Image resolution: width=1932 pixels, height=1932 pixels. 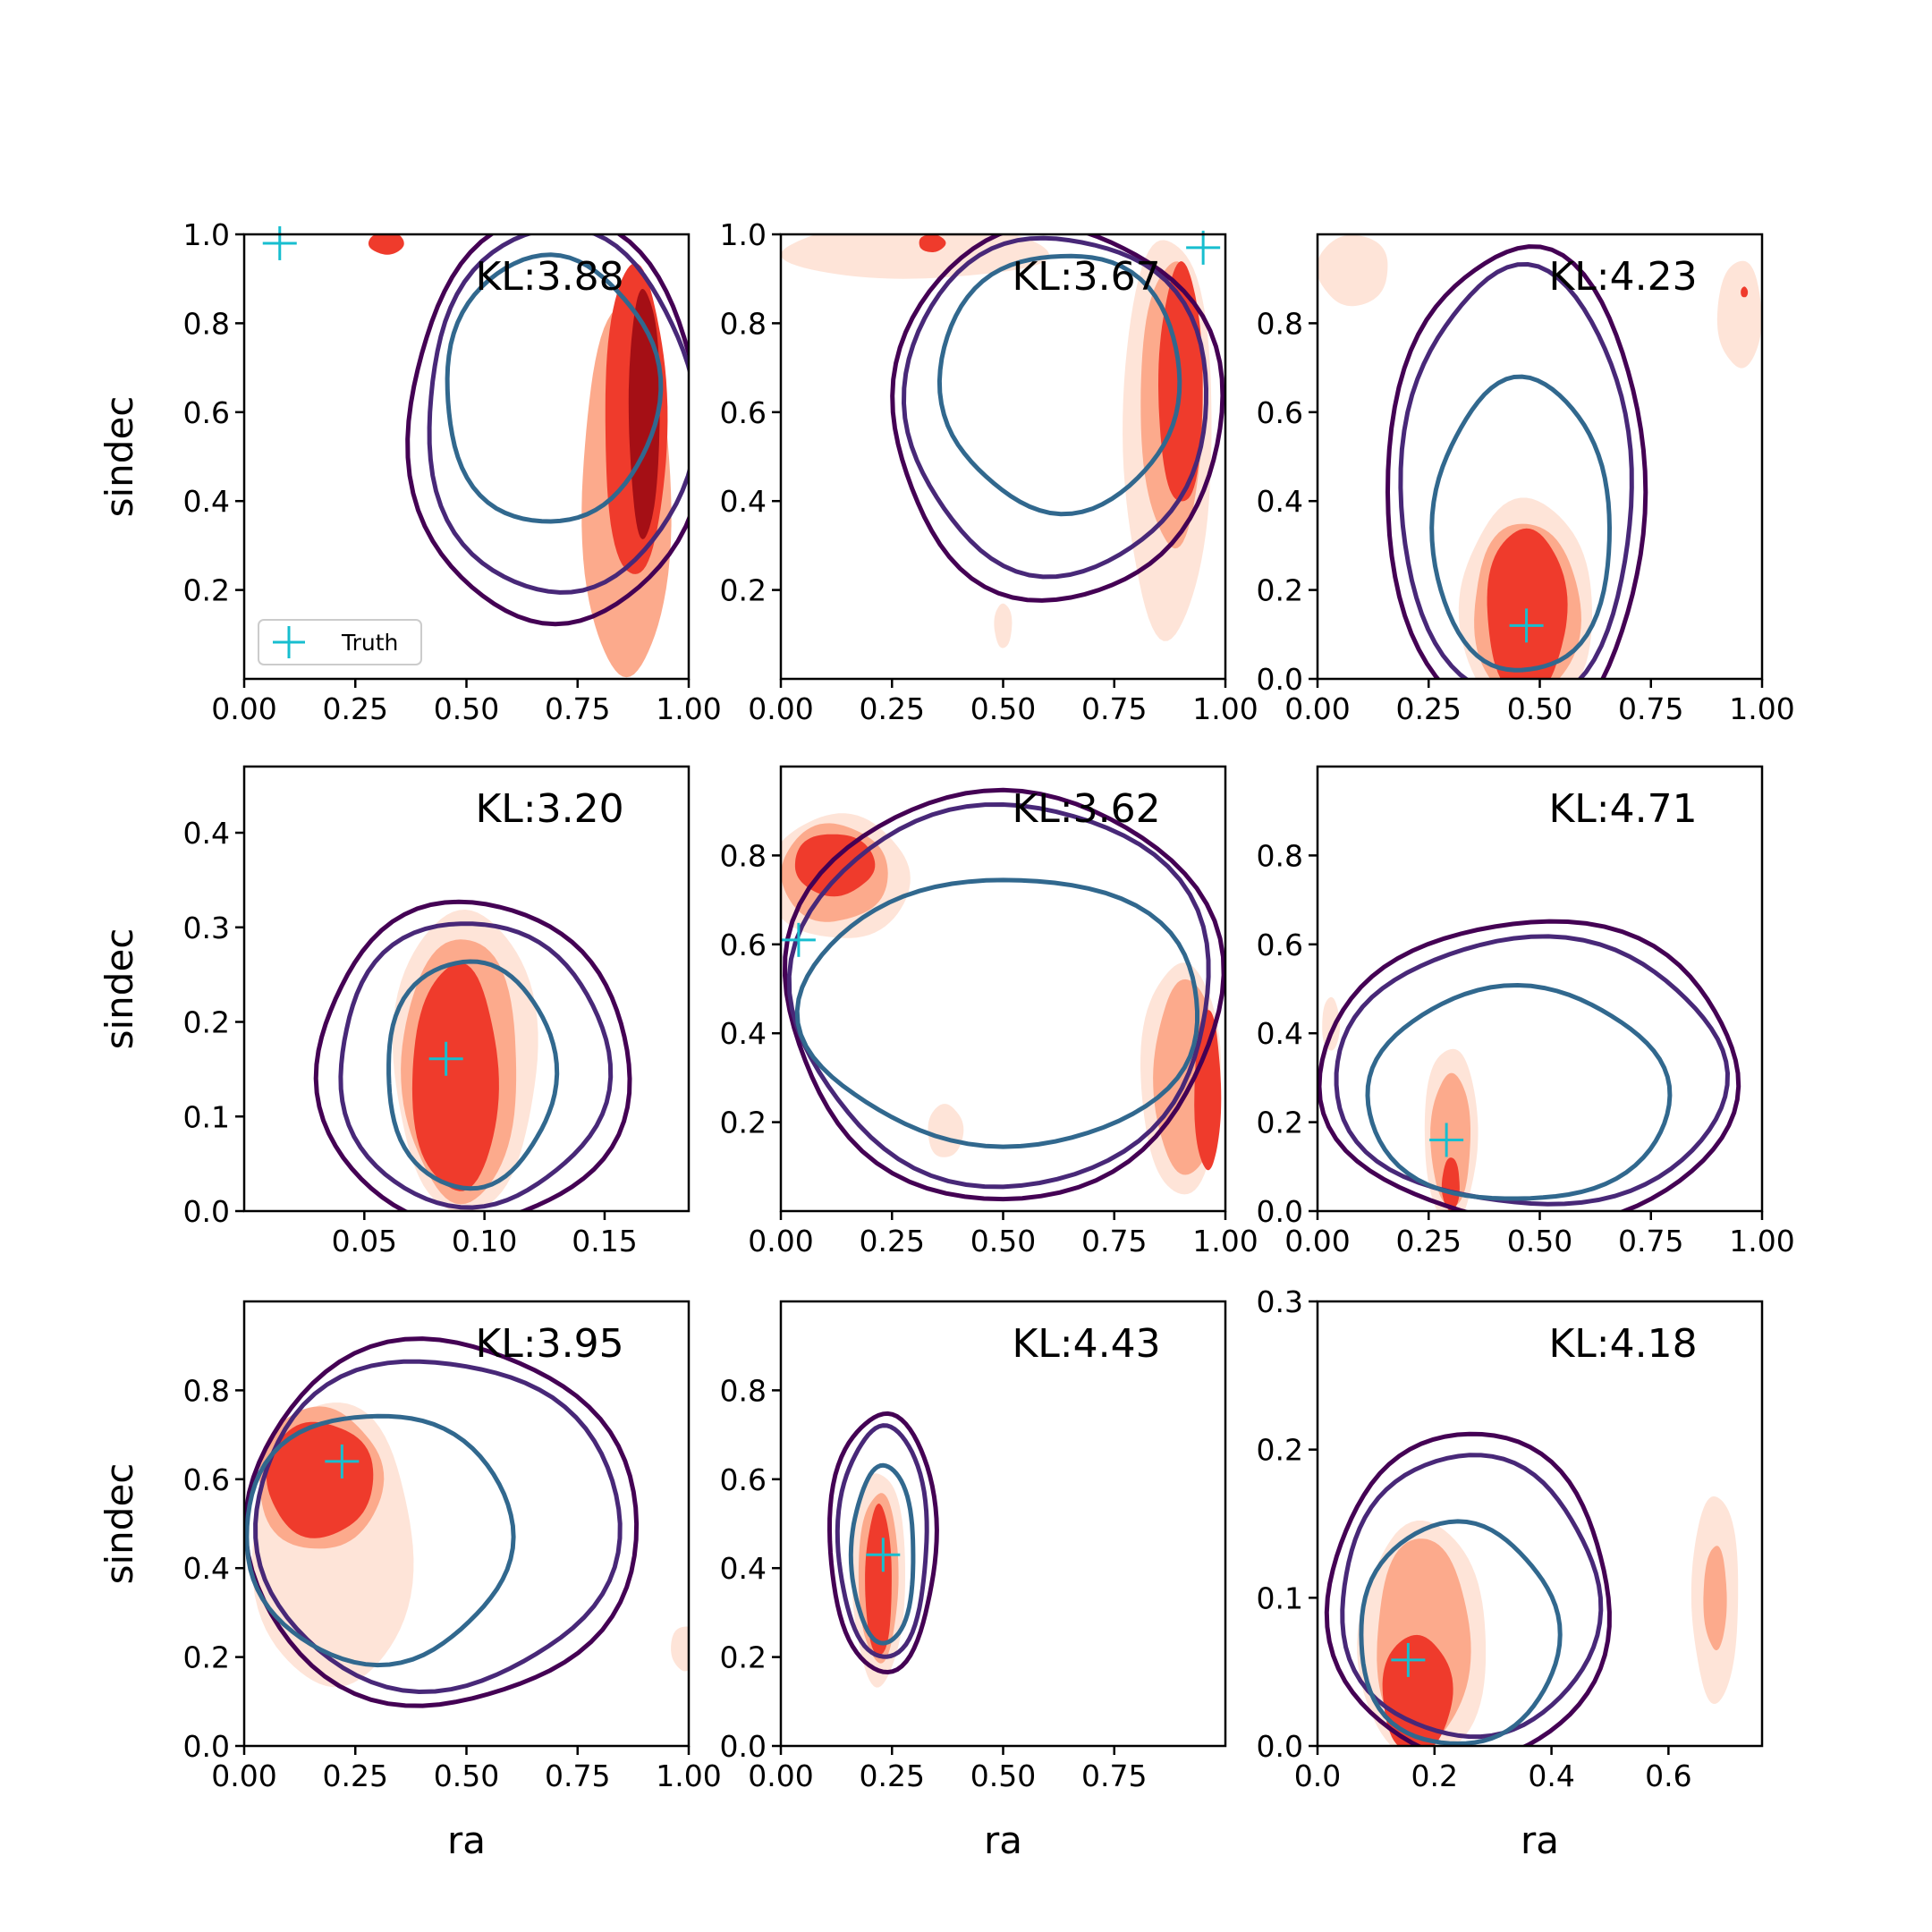 What do you see at coordinates (484, 1241) in the screenshot?
I see `x-tick-label: 0.10` at bounding box center [484, 1241].